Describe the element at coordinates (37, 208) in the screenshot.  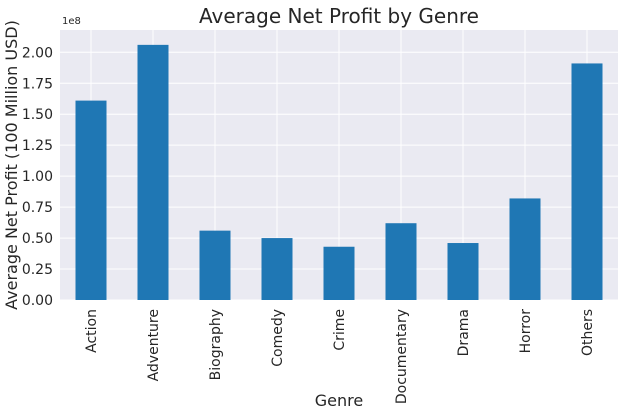
I see `y-tick-label: 0.75` at that location.